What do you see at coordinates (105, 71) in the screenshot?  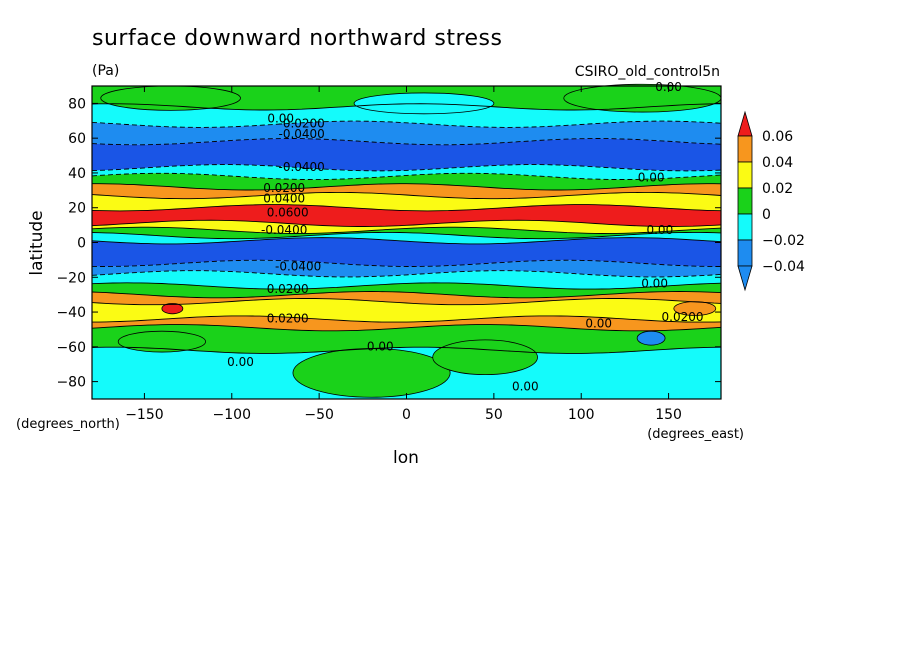 I see `units-label: (Pa)` at bounding box center [105, 71].